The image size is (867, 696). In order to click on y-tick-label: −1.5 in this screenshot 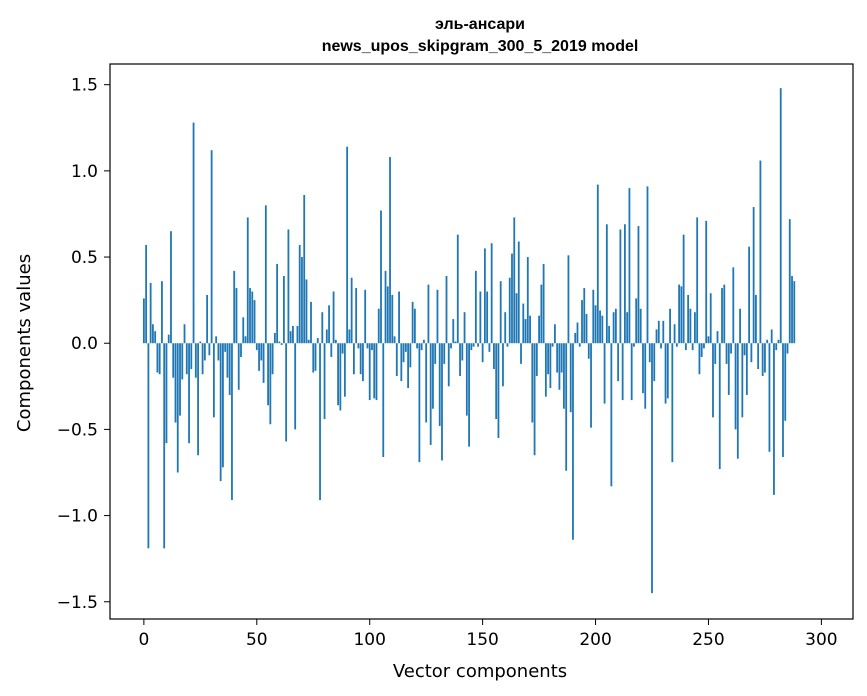, I will do `click(77, 603)`.